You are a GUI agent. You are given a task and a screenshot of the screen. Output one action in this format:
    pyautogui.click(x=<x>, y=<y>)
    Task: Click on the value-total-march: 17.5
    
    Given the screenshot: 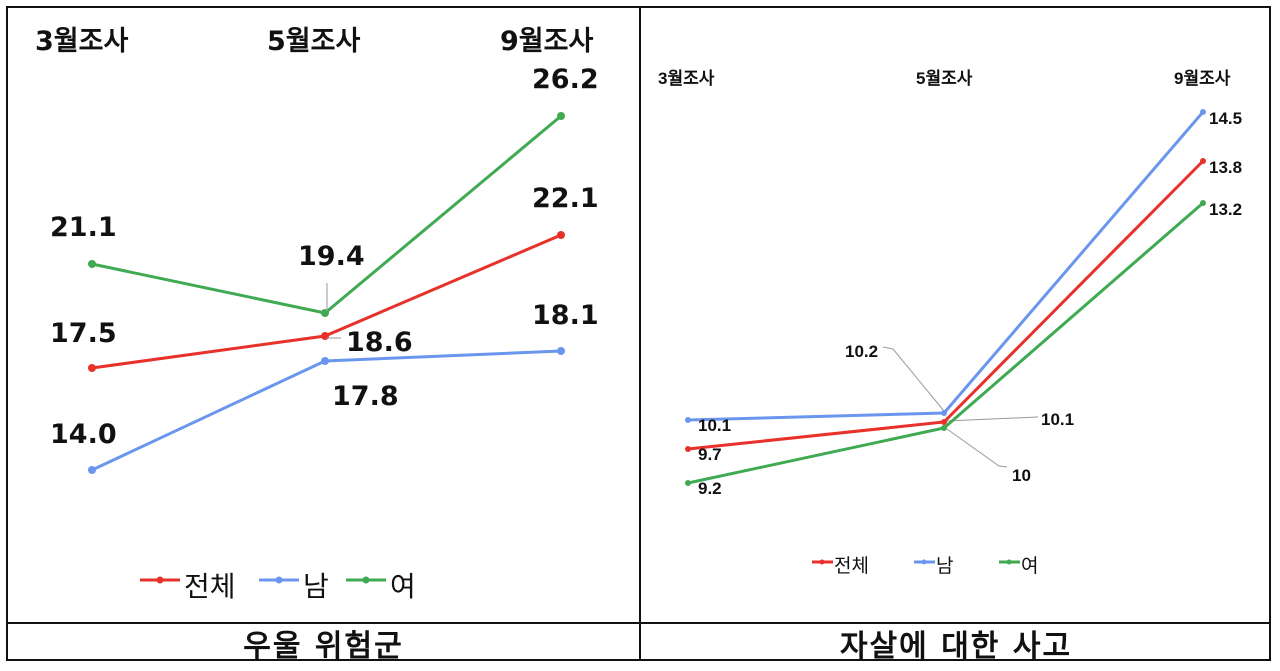 What is the action you would take?
    pyautogui.click(x=83, y=333)
    